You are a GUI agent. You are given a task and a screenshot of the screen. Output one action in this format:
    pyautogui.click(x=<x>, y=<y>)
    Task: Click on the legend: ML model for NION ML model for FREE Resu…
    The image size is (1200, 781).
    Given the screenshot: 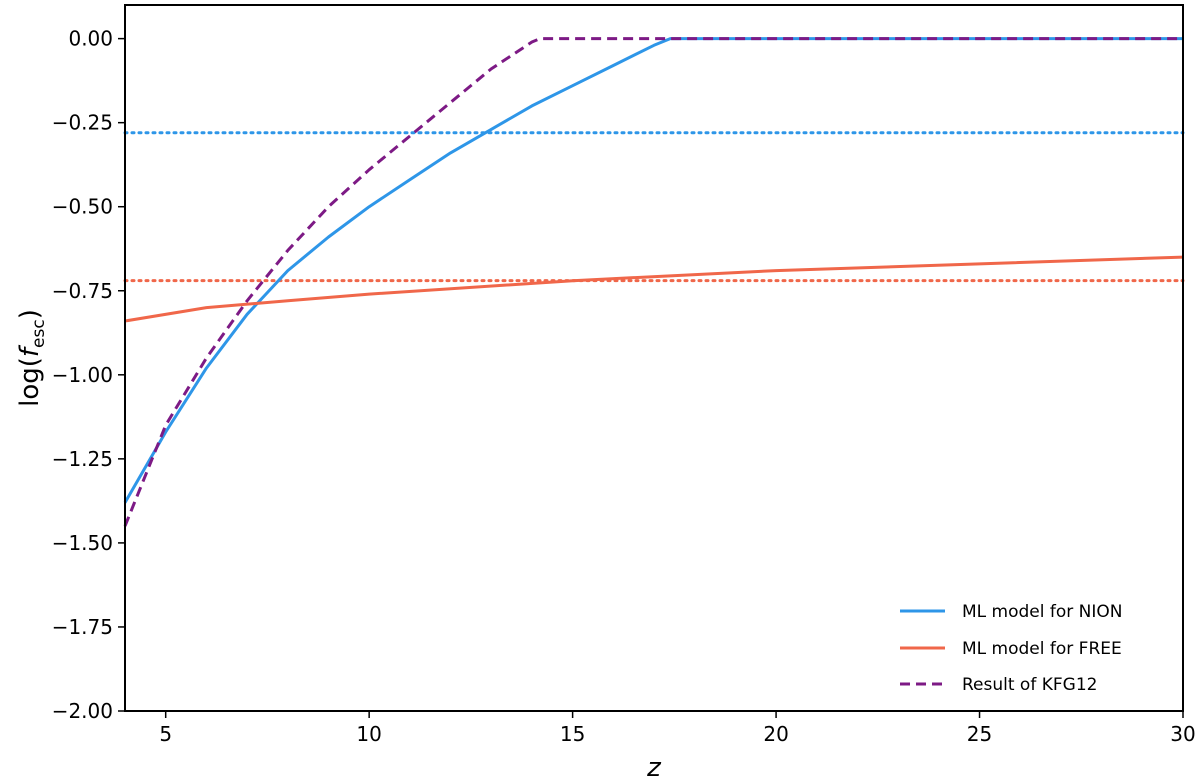 What is the action you would take?
    pyautogui.click(x=1011, y=648)
    